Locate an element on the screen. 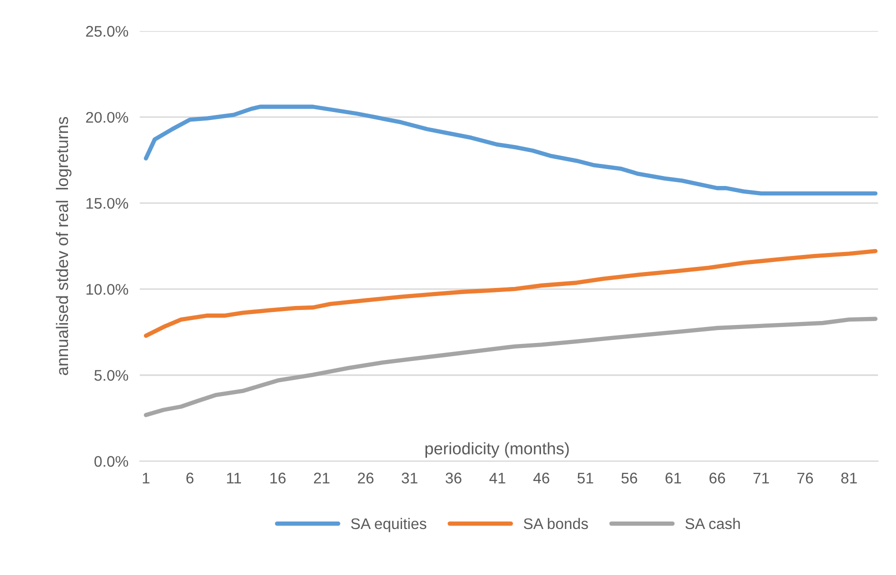  x-tick-label: 11 is located at coordinates (234, 478).